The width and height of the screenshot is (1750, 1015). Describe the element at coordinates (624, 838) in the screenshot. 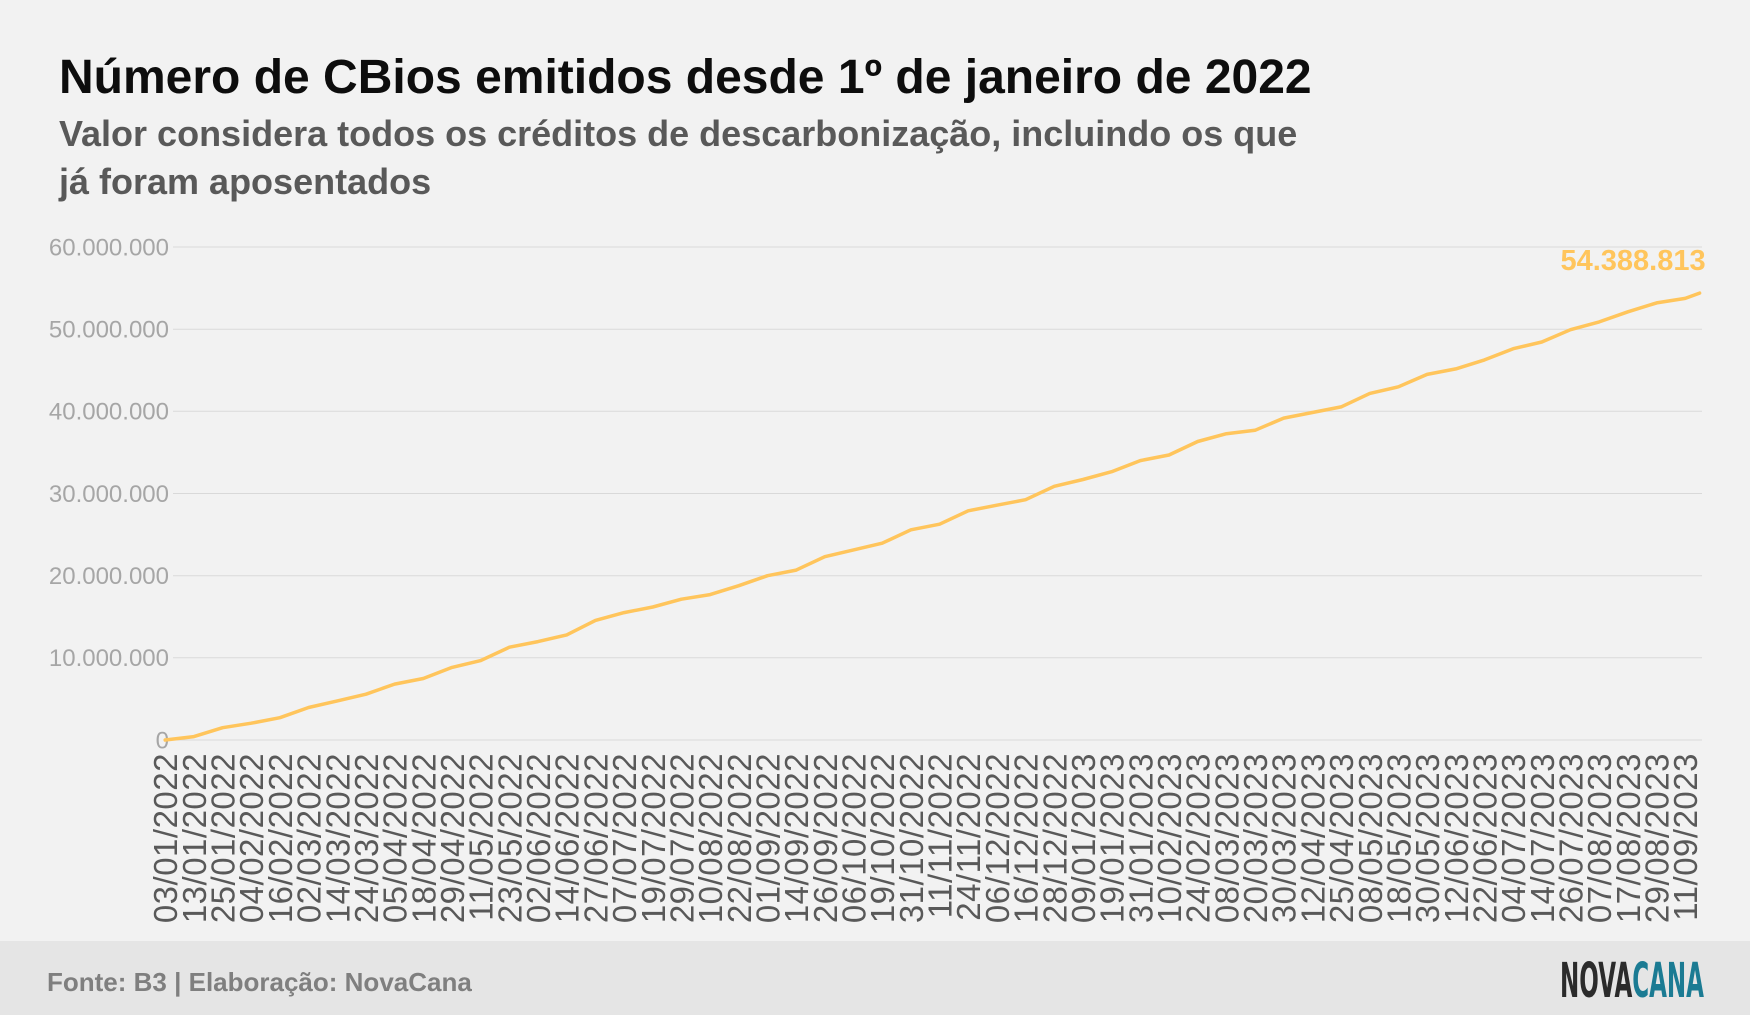

I see `x-tick-label: 07/07/2022` at that location.